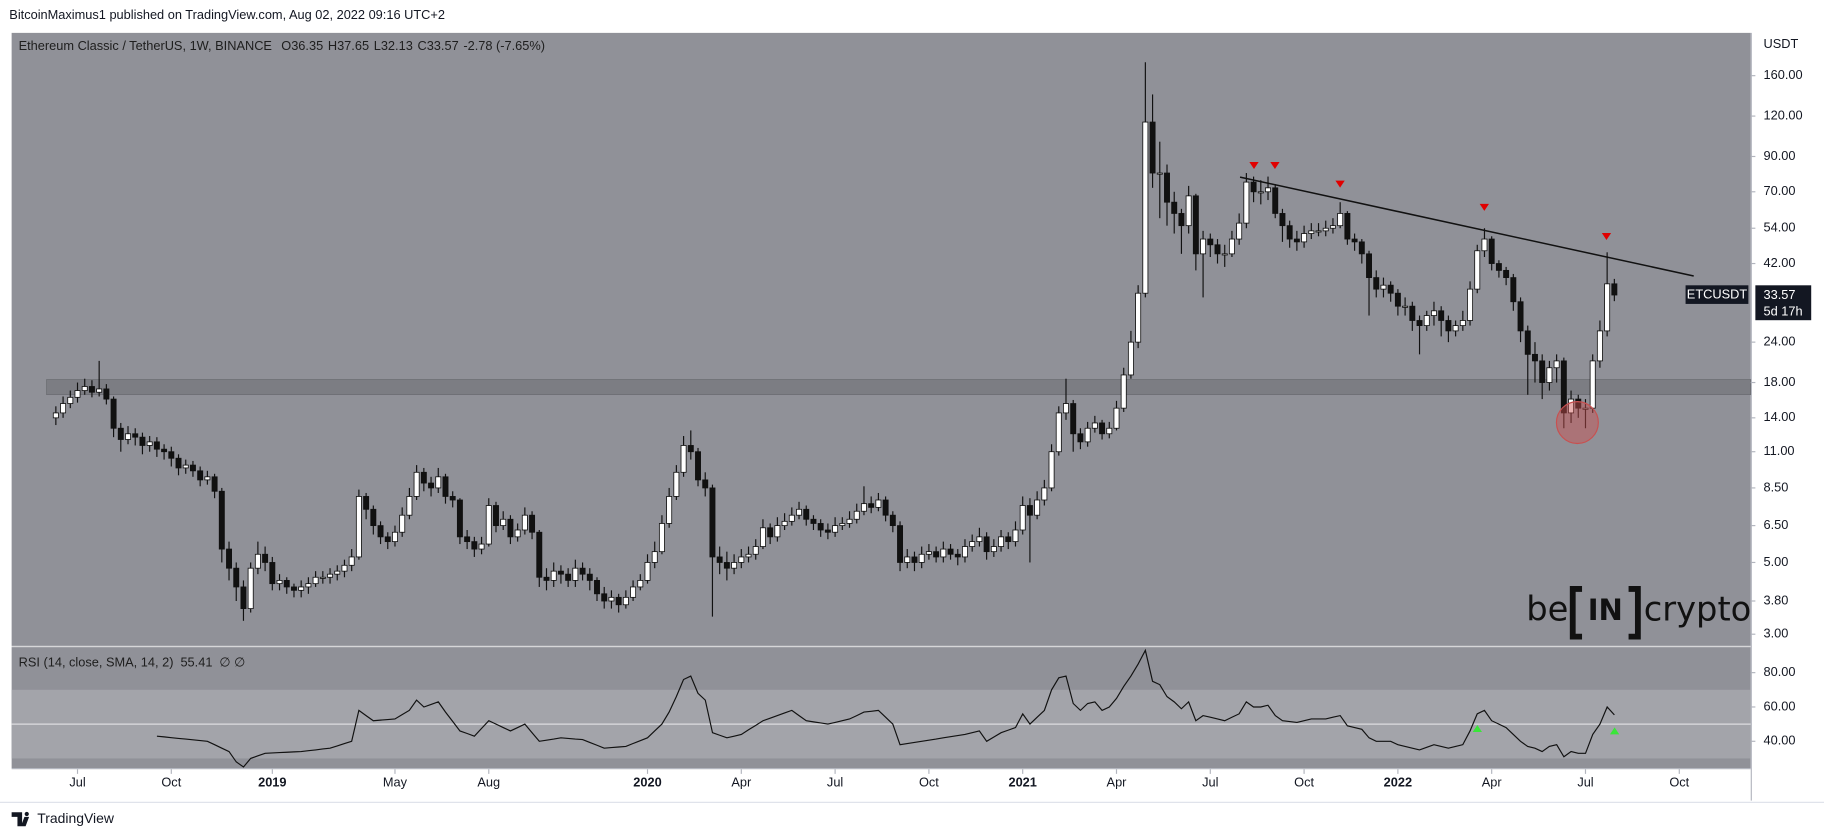 The height and width of the screenshot is (837, 1824). What do you see at coordinates (1776, 633) in the screenshot?
I see `y-tick-label: 3.00` at bounding box center [1776, 633].